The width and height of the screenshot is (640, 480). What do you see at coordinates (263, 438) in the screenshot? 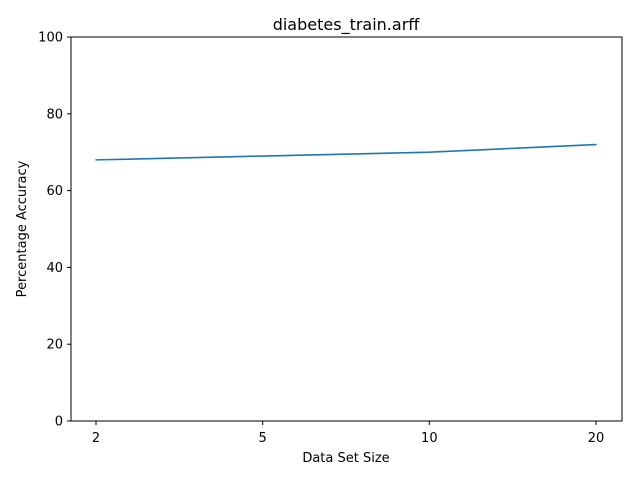
I see `x-tick-label: 5` at bounding box center [263, 438].